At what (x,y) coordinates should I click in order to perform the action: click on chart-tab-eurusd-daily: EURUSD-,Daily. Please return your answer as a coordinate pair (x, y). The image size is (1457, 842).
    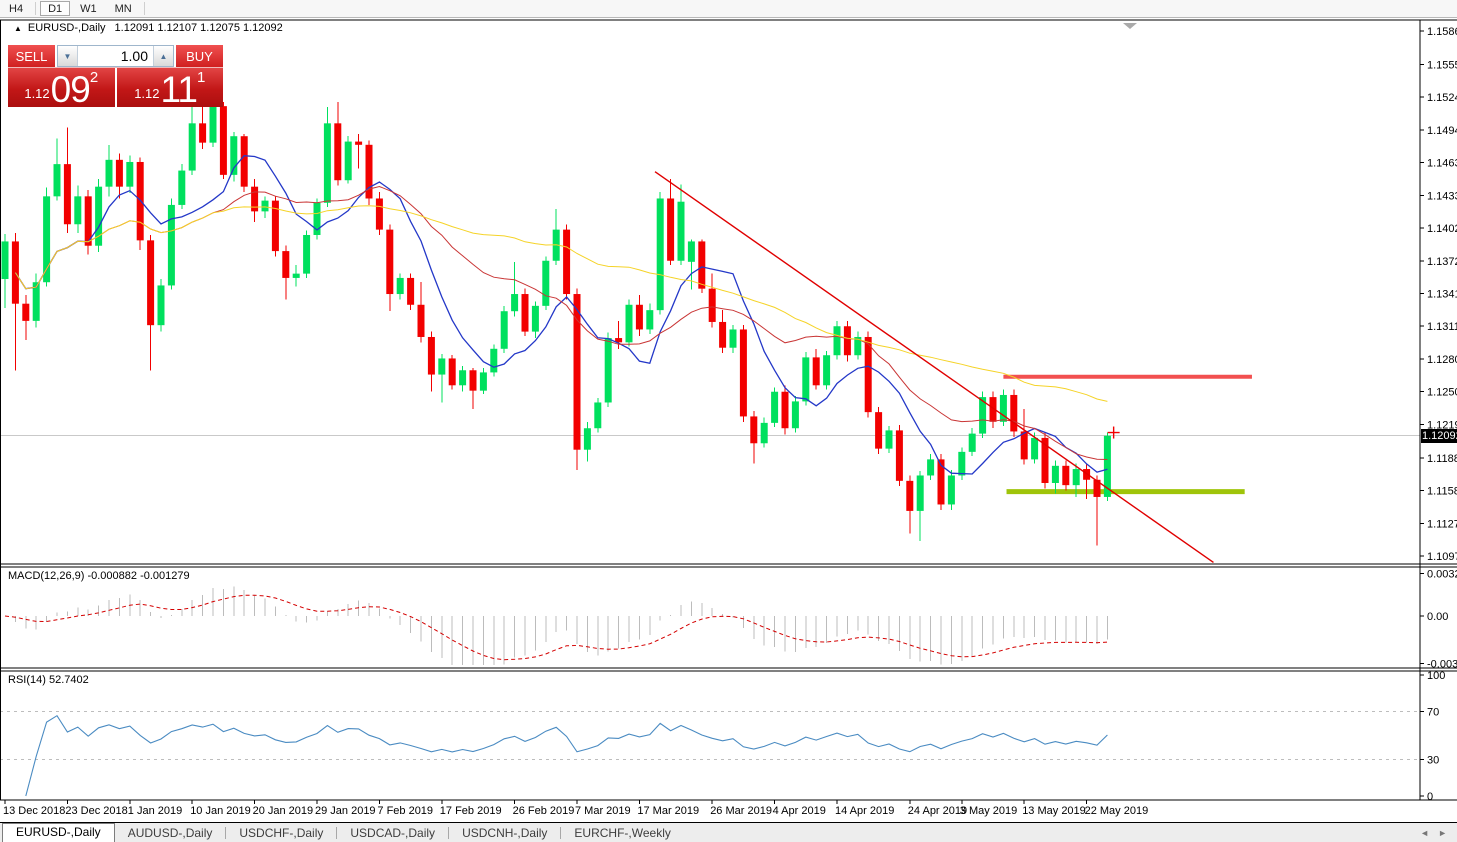
    Looking at the image, I should click on (58, 832).